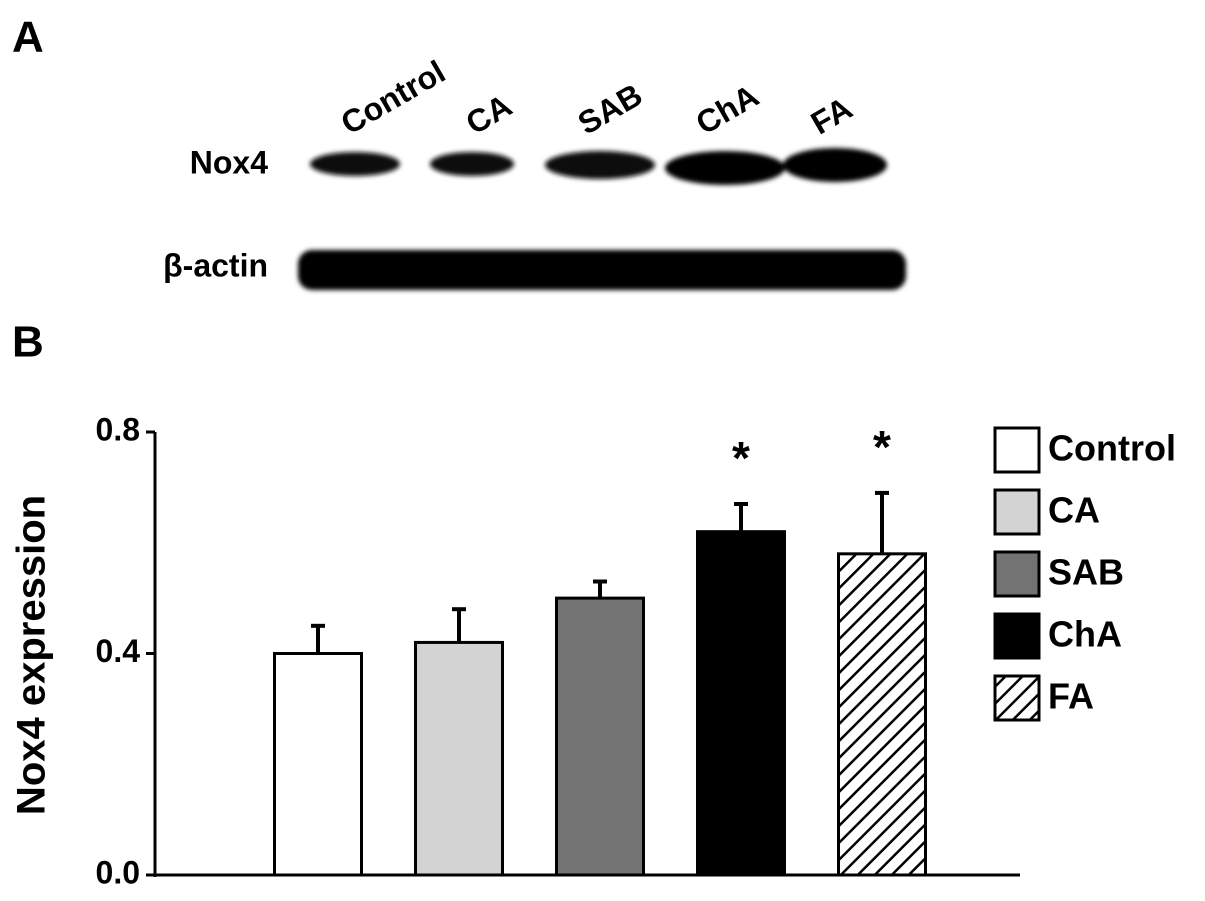 This screenshot has height=901, width=1205. What do you see at coordinates (1085, 634) in the screenshot?
I see `legend-label: ChA` at bounding box center [1085, 634].